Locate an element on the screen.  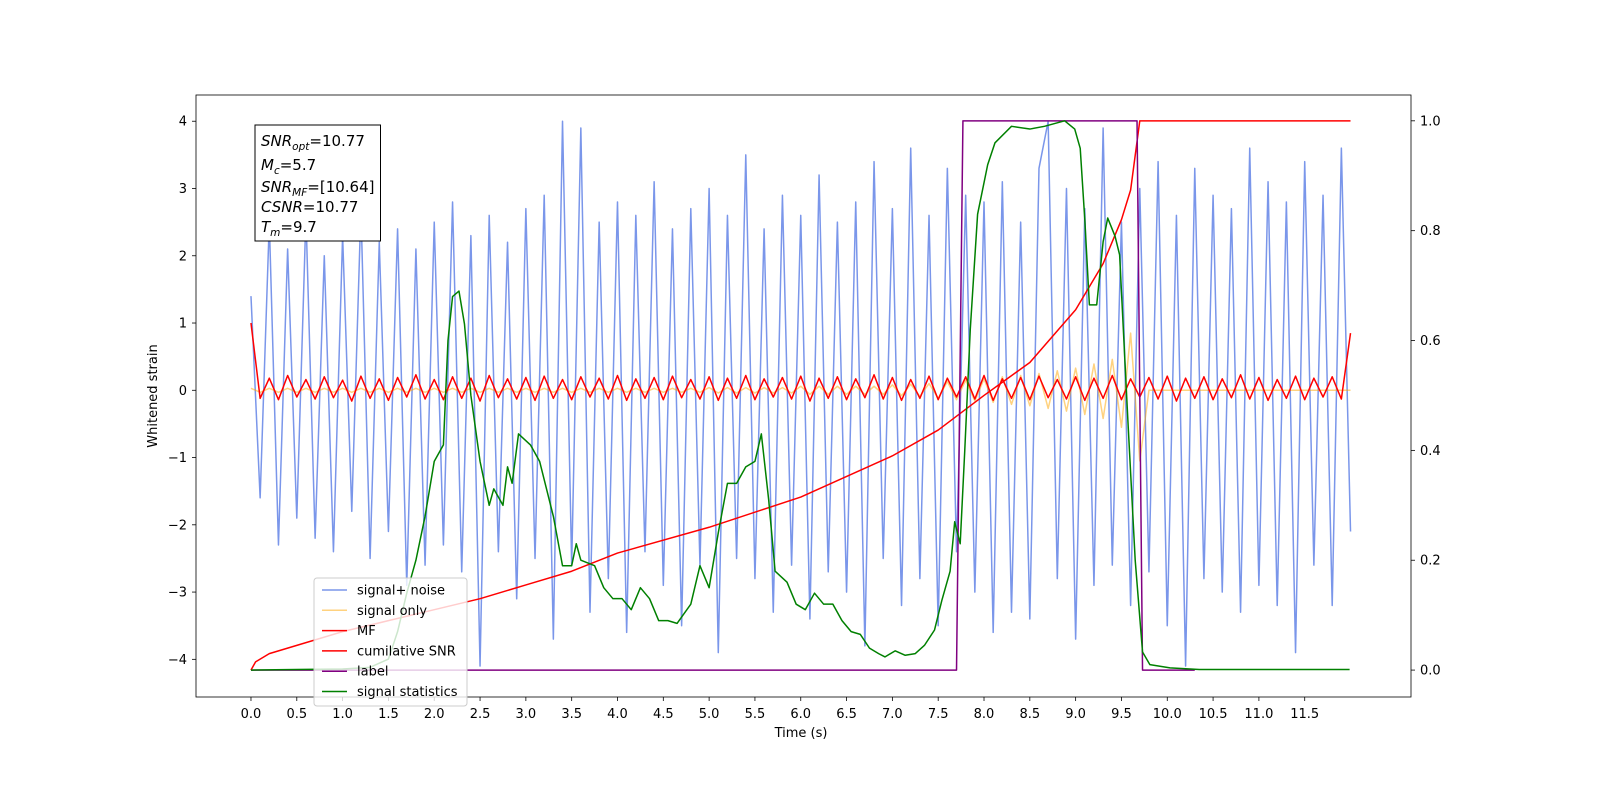
x-tick-label: 0.5 is located at coordinates (296, 714).